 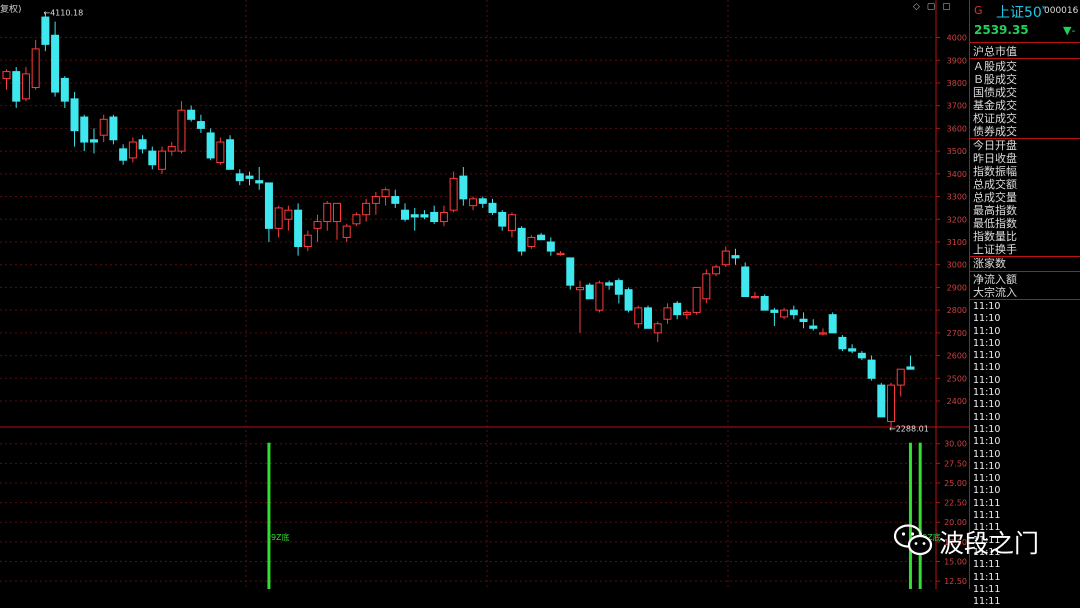 I want to click on window-controls: ◇ ▢ ▢, so click(x=933, y=7).